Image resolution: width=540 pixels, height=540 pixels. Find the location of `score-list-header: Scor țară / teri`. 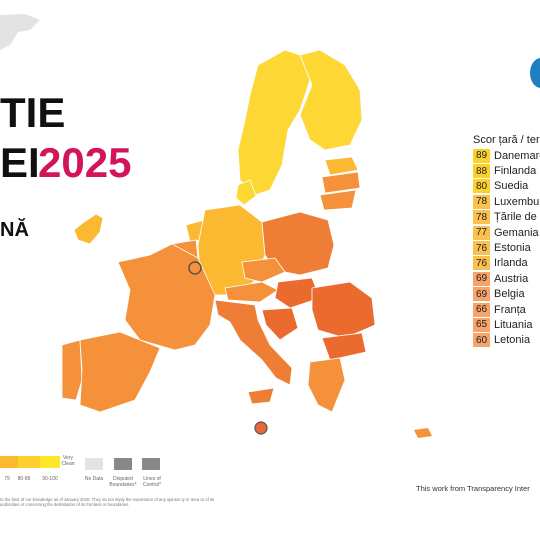

score-list-header: Scor țară / teri is located at coordinates (506, 140).